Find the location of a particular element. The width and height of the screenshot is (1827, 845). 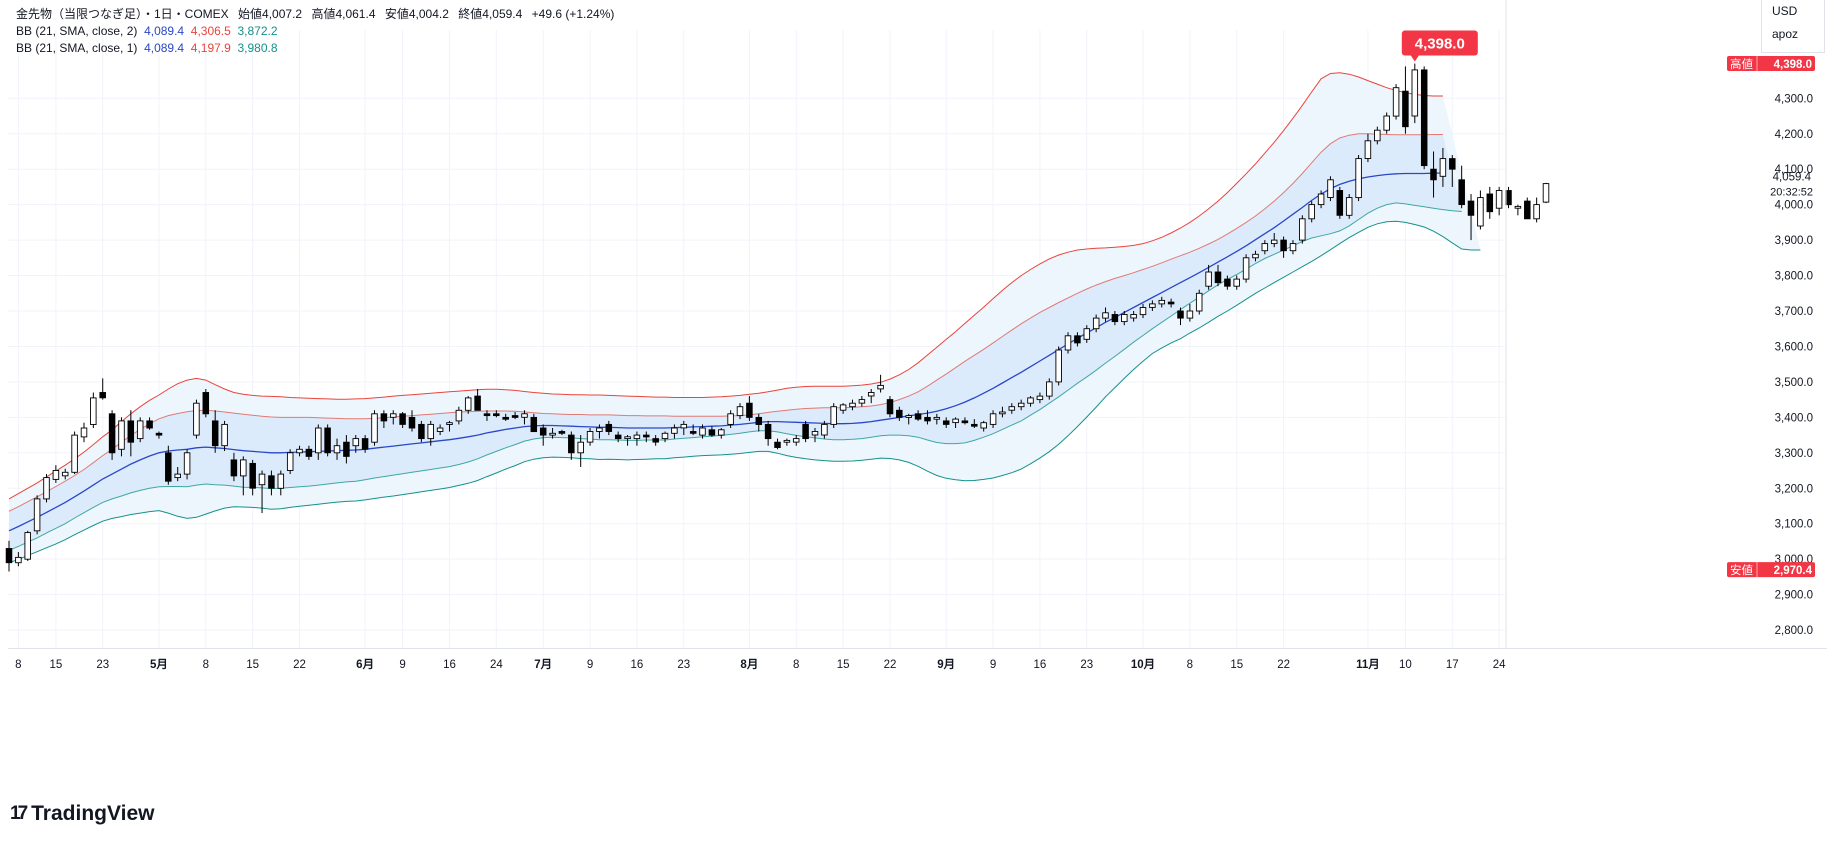

indicator-label: BB (21, SMA, close, 2) is located at coordinates (77, 31).